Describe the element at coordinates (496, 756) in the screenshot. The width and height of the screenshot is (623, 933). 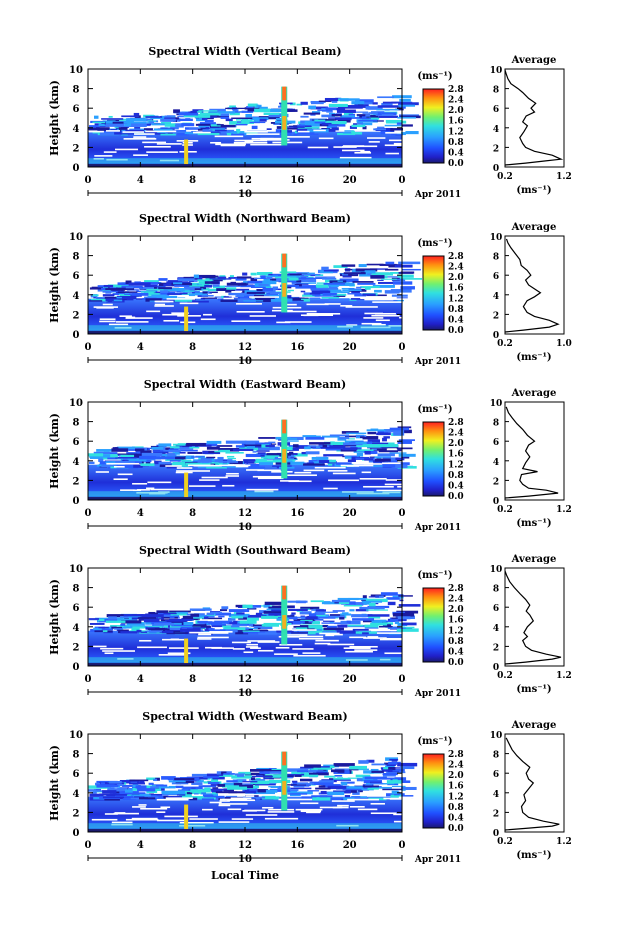
I see `average-y-tick-label: 8` at that location.